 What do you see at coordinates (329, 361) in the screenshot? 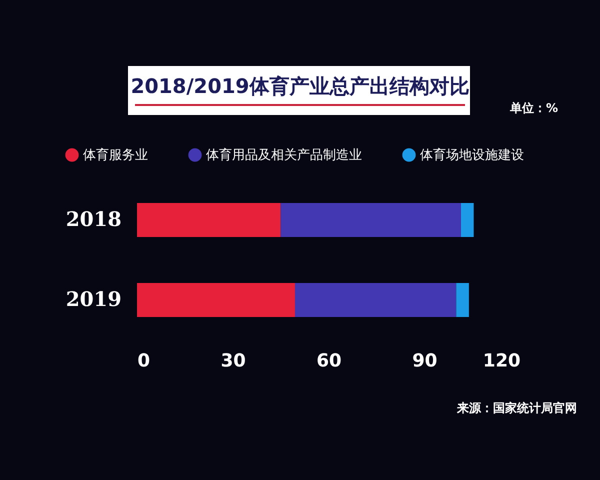
I see `x-tick-label: 60` at bounding box center [329, 361].